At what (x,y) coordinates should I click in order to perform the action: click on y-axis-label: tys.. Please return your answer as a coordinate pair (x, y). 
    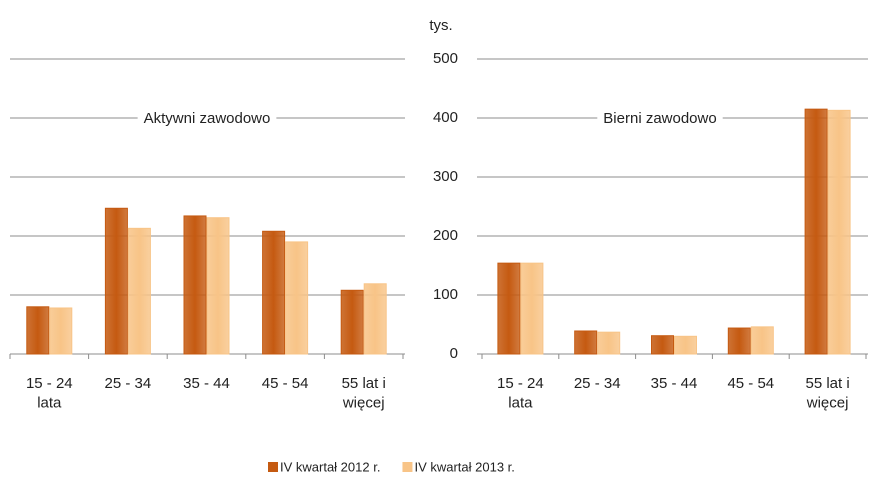
    Looking at the image, I should click on (440, 25).